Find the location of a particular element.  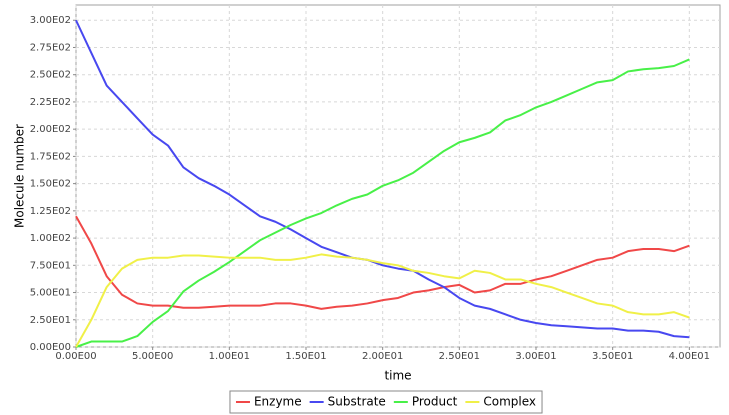

y-tick-label: 1.75E02 is located at coordinates (50, 156).